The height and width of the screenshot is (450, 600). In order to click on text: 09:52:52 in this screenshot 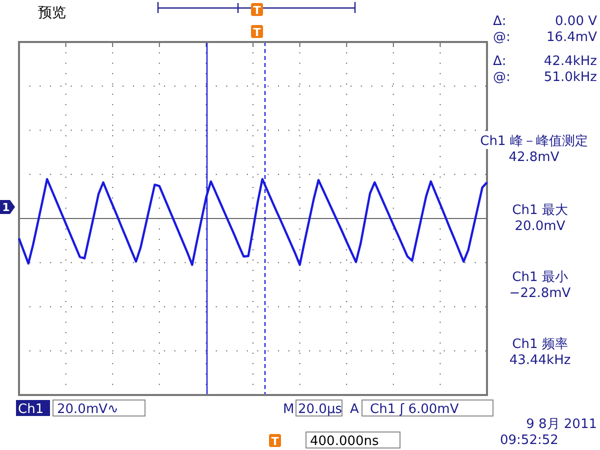, I will do `click(529, 440)`.